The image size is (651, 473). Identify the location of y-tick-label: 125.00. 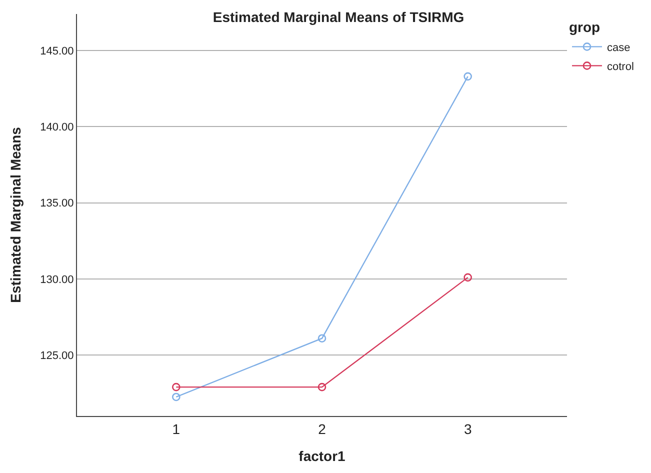
(57, 356).